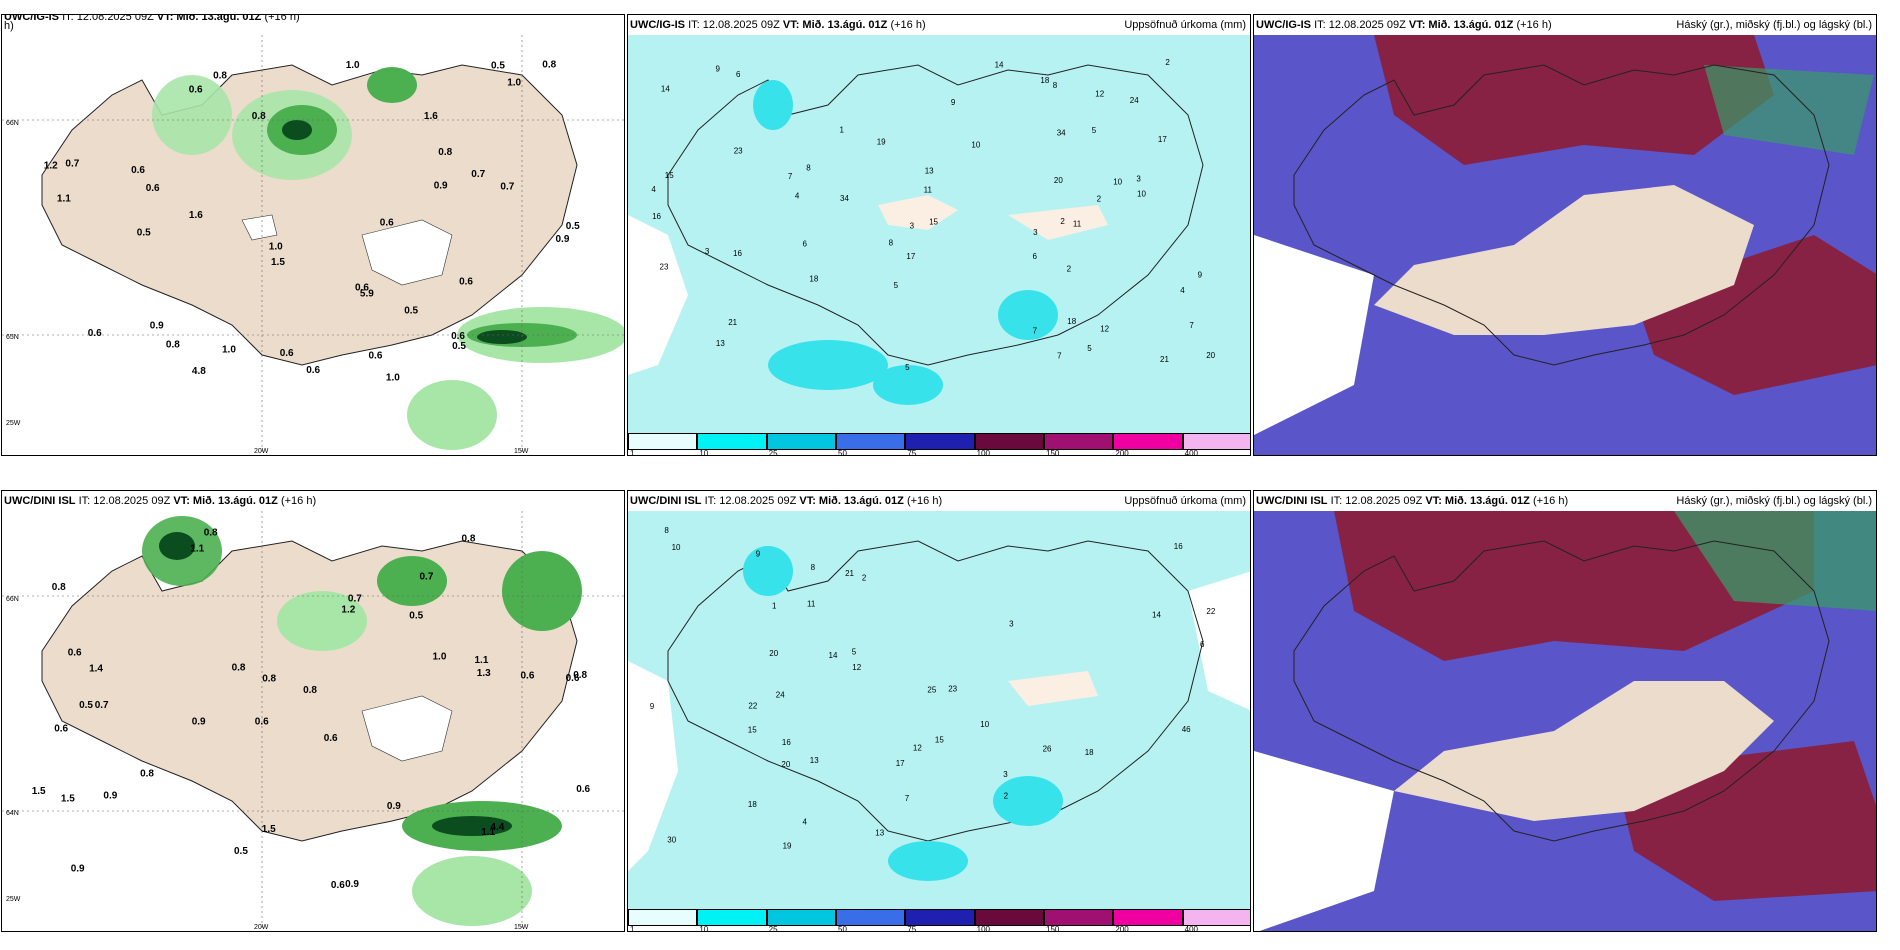  Describe the element at coordinates (632, 452) in the screenshot. I see `legend-label: 1` at that location.